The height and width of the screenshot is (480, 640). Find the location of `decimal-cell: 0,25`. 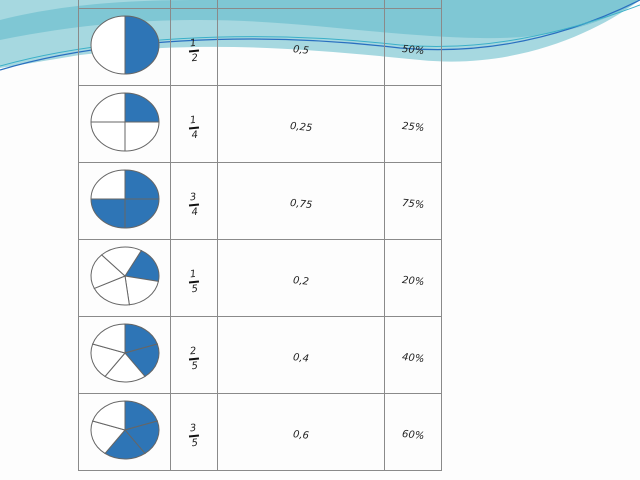

decimal-cell: 0,25 is located at coordinates (301, 124).